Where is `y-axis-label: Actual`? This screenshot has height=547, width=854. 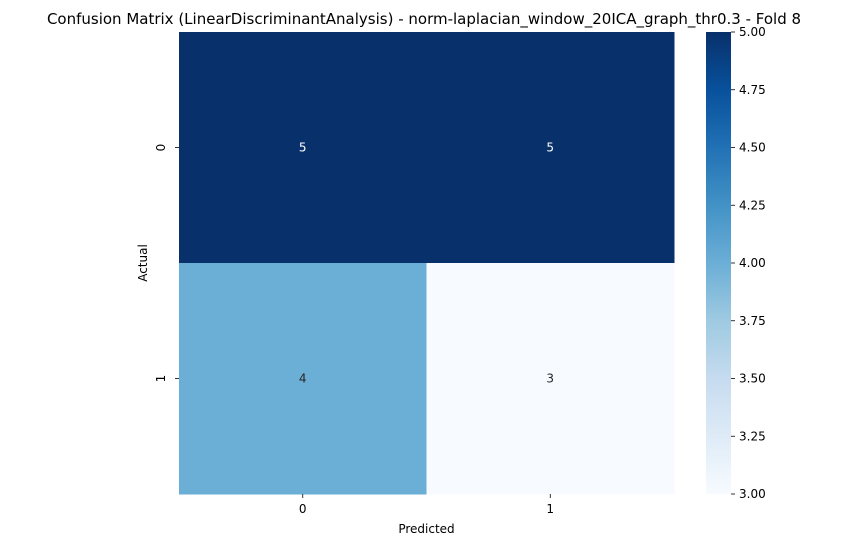
y-axis-label: Actual is located at coordinates (143, 263).